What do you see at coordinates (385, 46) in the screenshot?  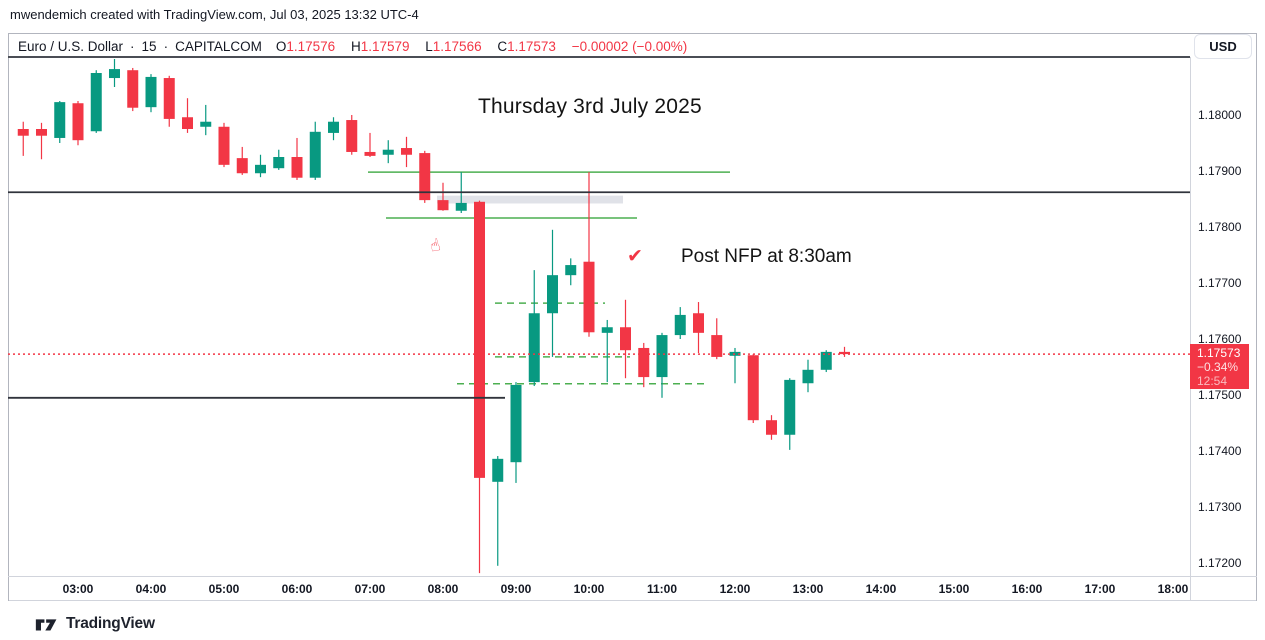 I see `high-value: 1.17579` at bounding box center [385, 46].